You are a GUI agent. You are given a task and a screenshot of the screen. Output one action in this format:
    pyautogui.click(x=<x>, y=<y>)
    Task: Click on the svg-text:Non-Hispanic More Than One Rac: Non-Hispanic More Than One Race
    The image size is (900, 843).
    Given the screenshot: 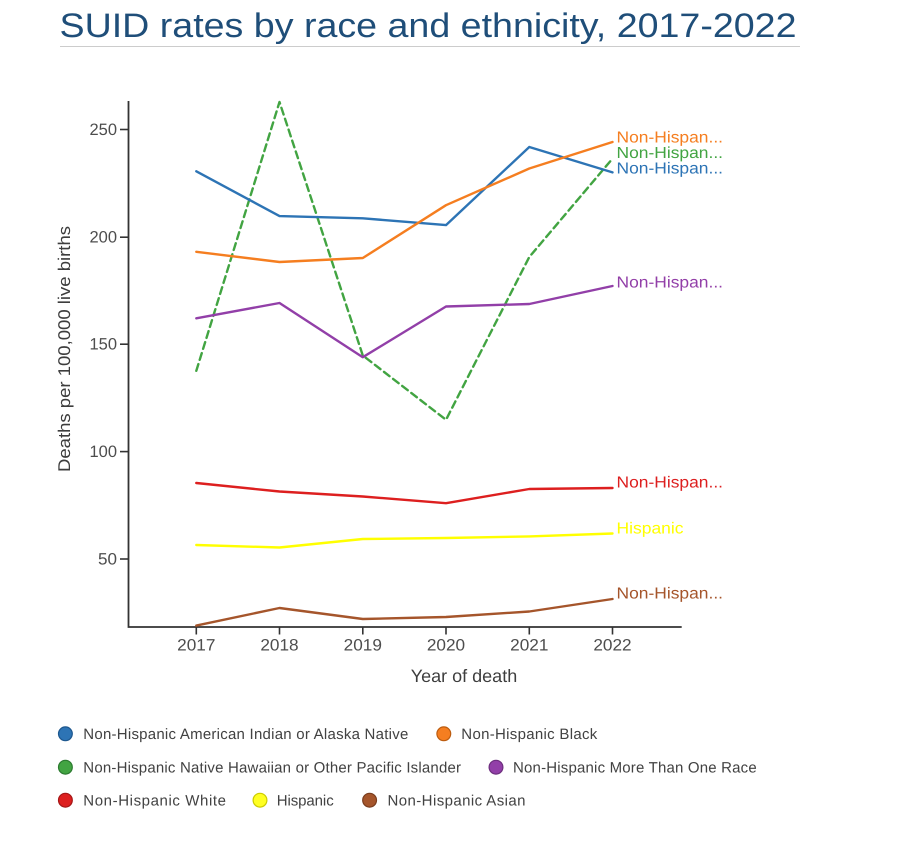 What is the action you would take?
    pyautogui.click(x=635, y=768)
    